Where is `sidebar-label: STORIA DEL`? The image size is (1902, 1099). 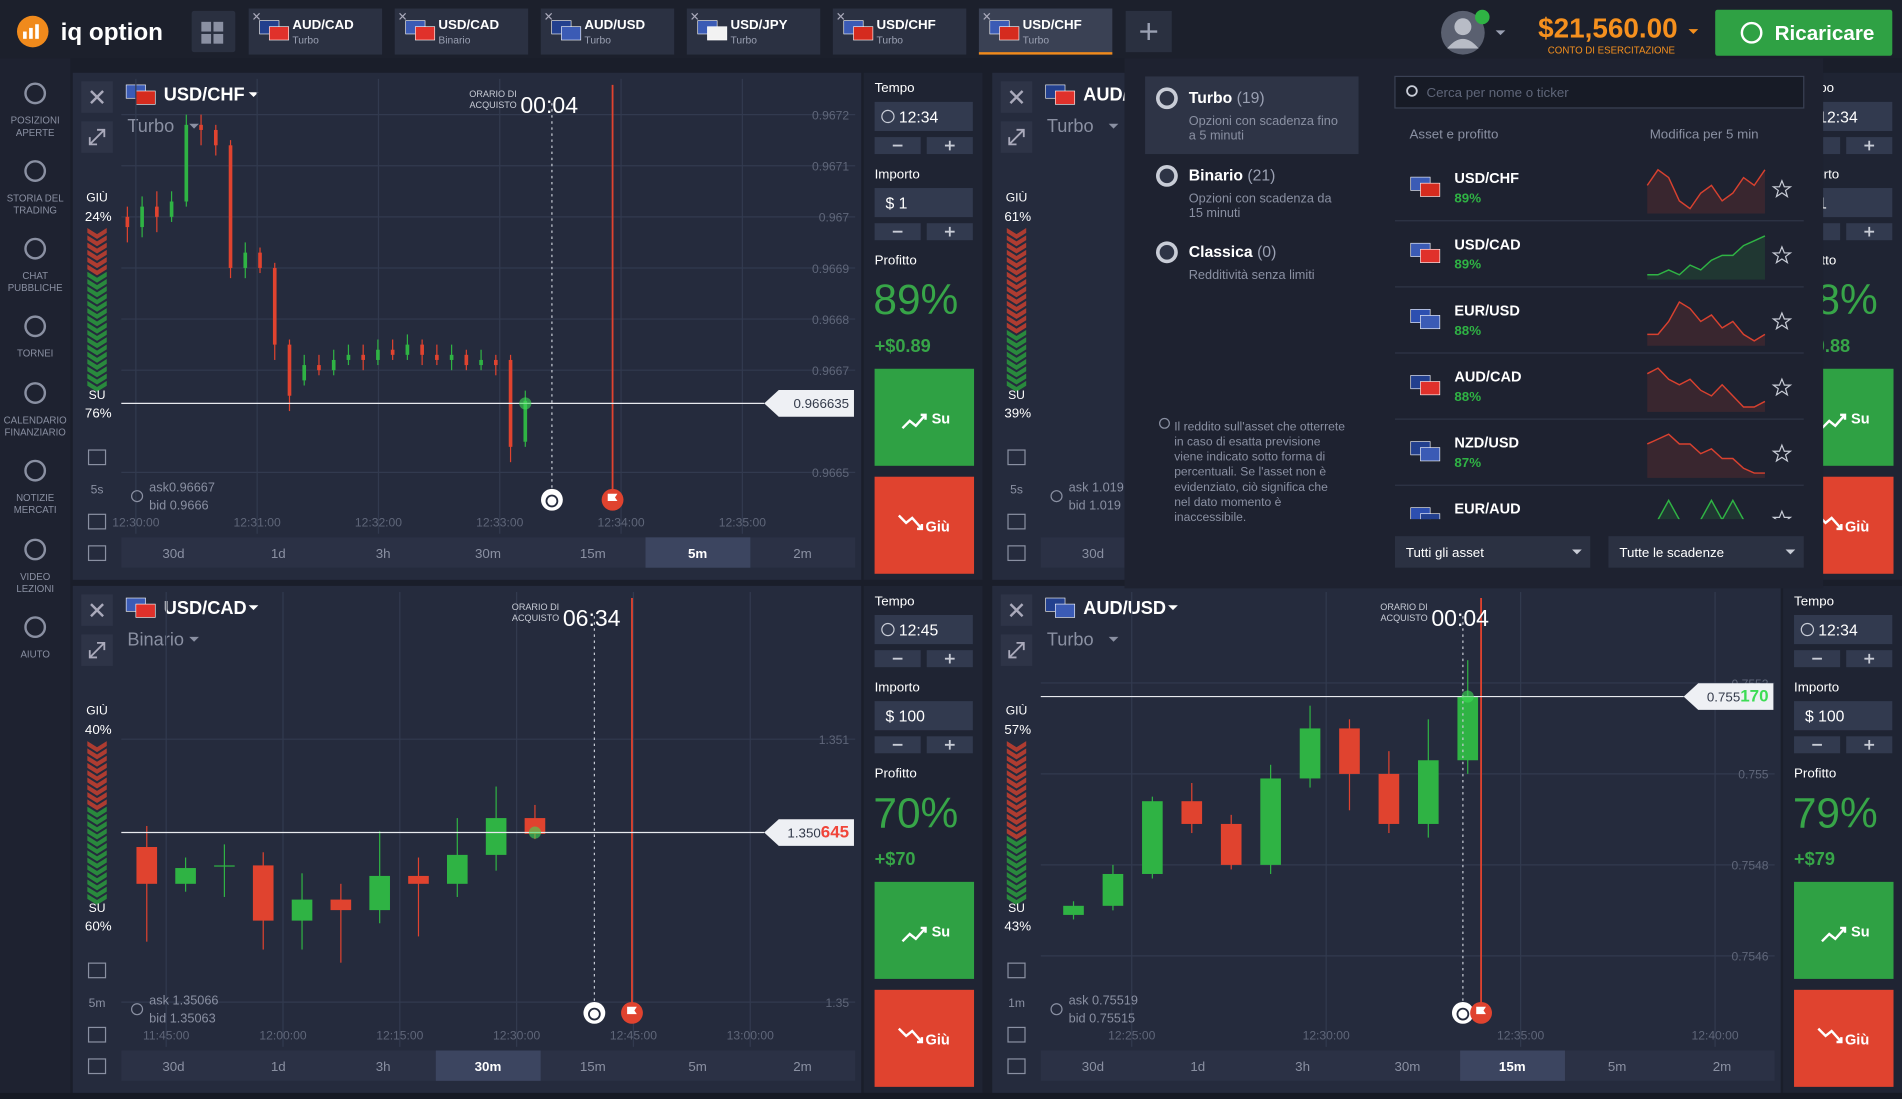
sidebar-label: STORIA DEL is located at coordinates (36, 198).